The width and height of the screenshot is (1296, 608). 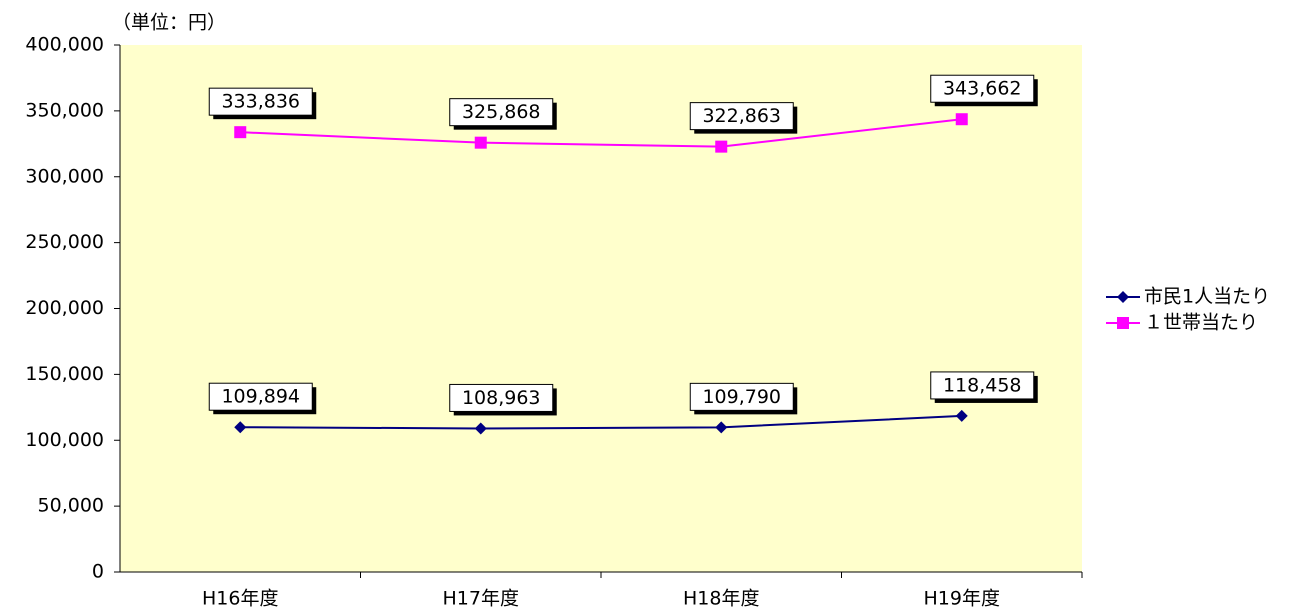 I want to click on x-tick-label: H16年度, so click(x=240, y=598).